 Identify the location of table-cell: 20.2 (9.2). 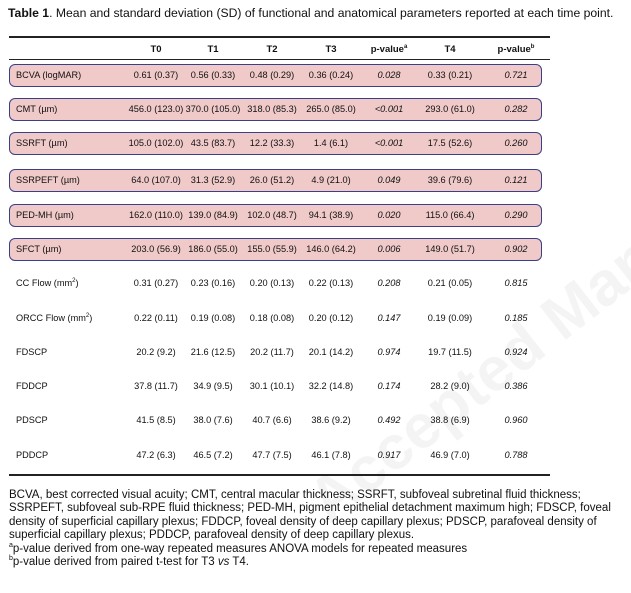
(156, 352).